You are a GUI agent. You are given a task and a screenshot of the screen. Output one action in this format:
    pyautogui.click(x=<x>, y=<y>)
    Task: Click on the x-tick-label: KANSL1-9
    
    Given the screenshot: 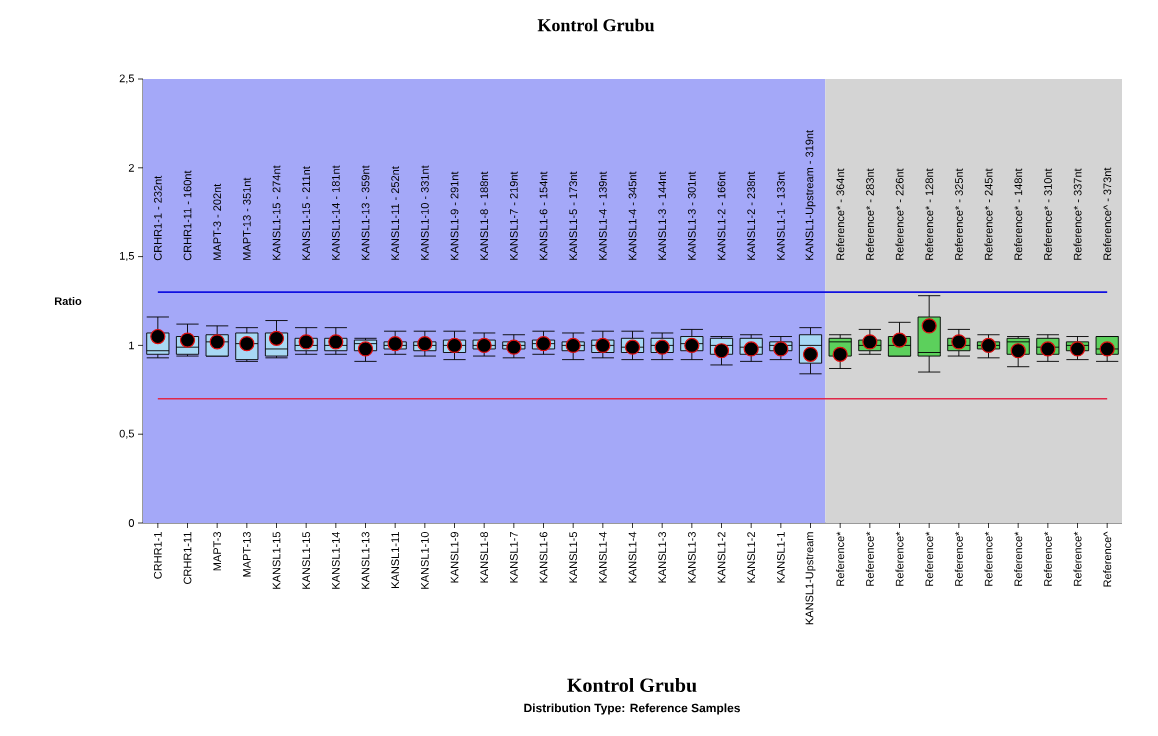 What is the action you would take?
    pyautogui.click(x=454, y=557)
    